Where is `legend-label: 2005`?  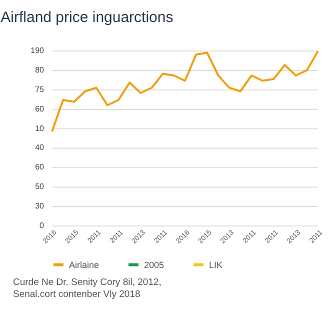 legend-label: 2005 is located at coordinates (154, 265).